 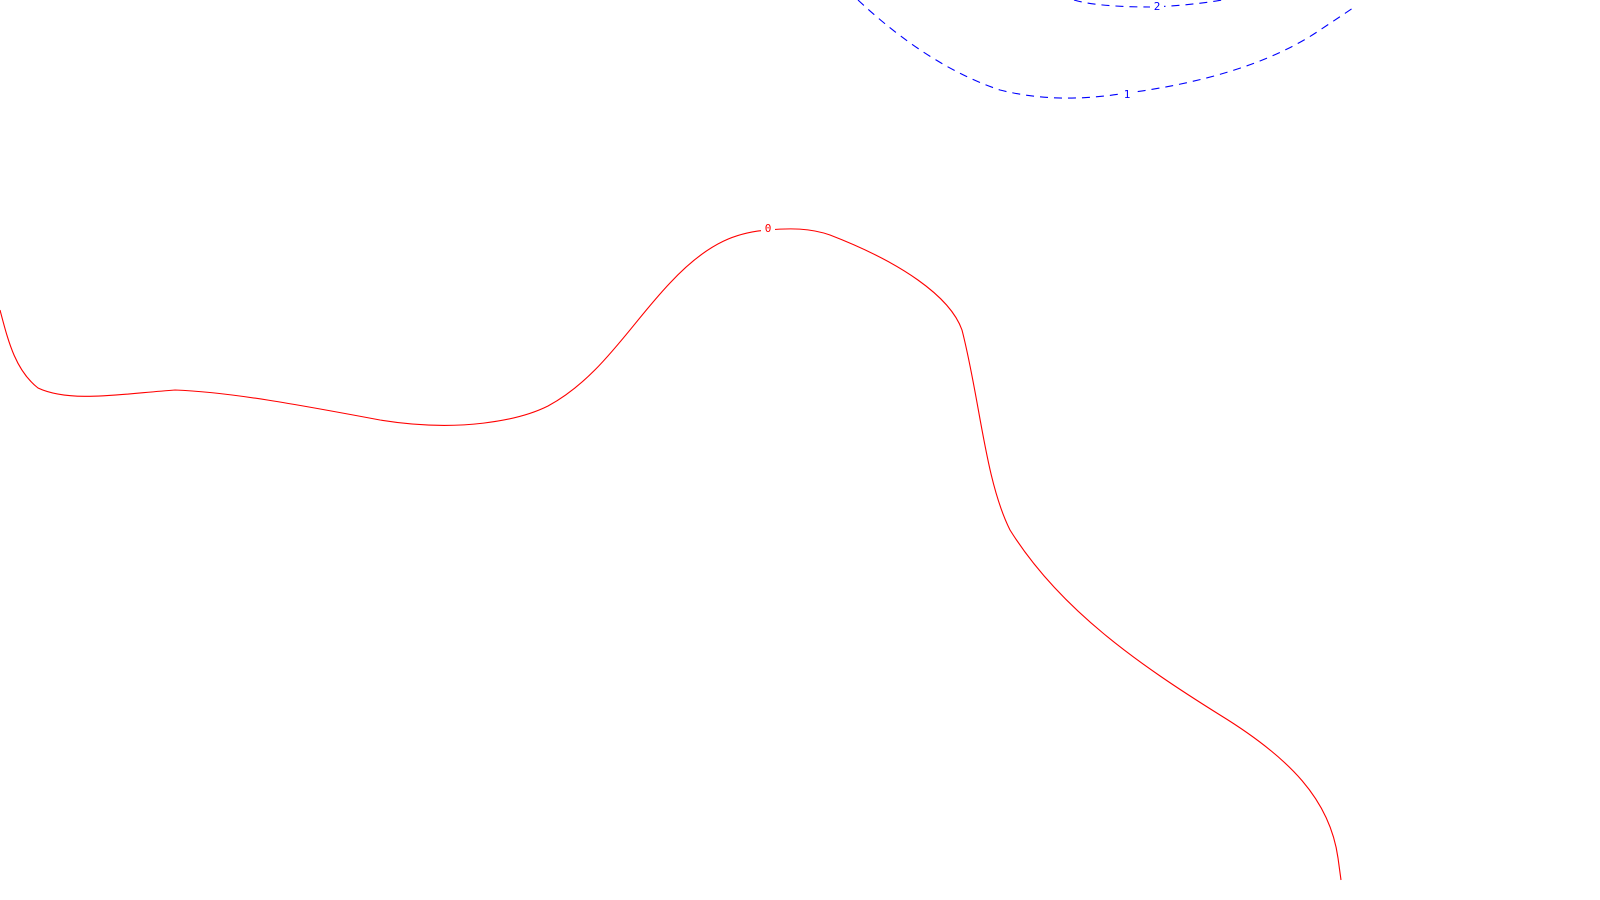 I want to click on contour-label-2: 2, so click(x=1157, y=6).